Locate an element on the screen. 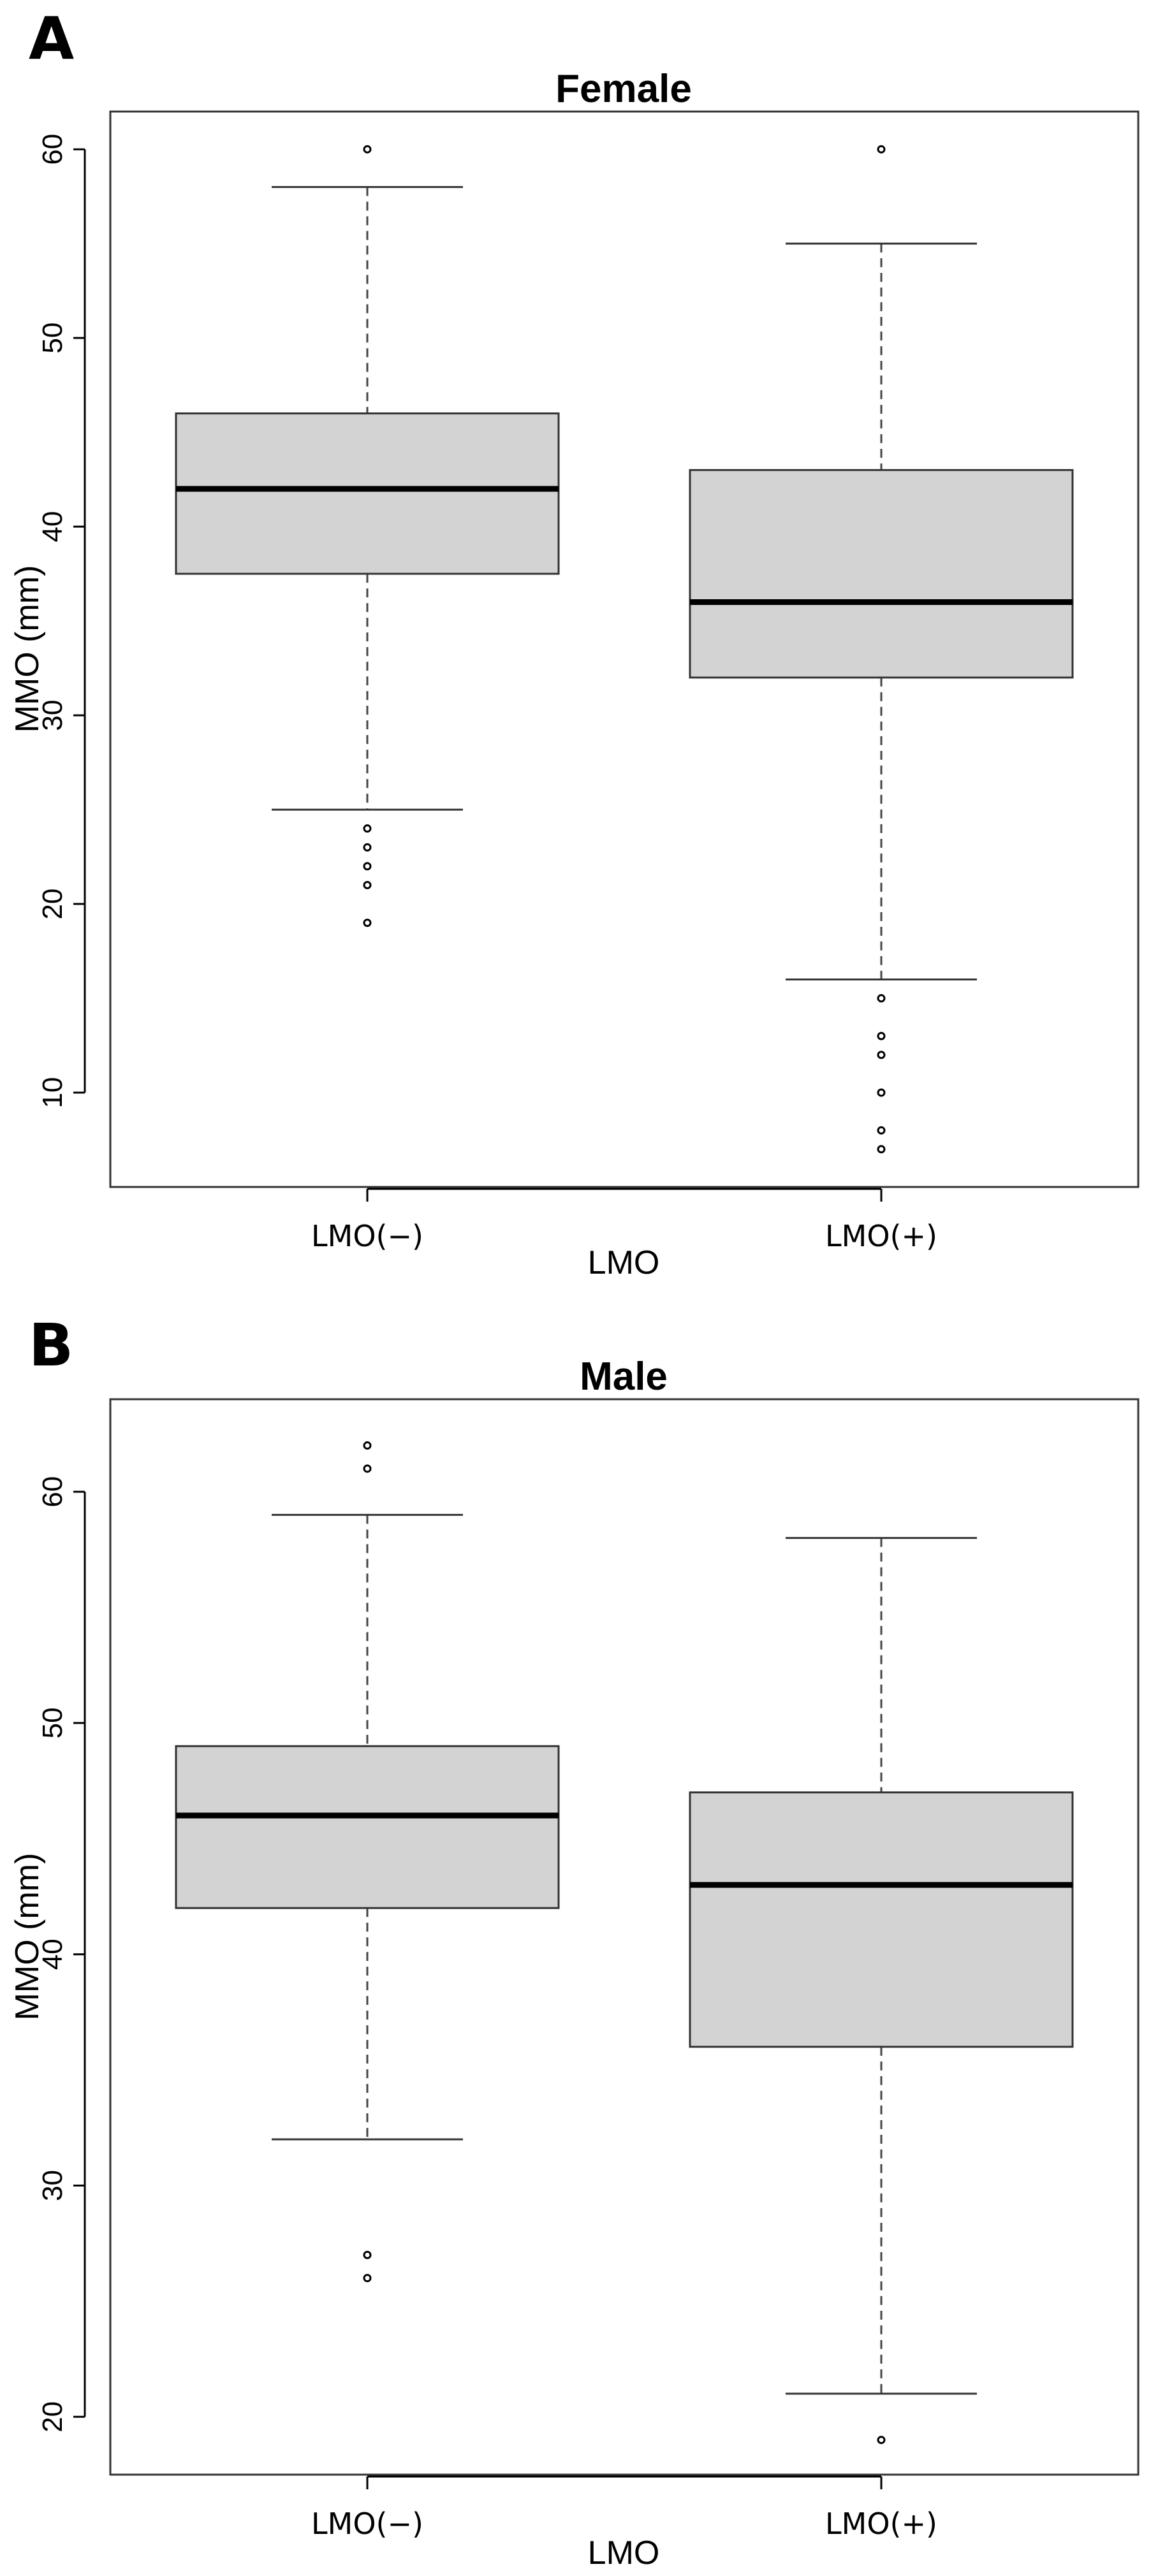  y-axis-label-male: MMO (mm) is located at coordinates (27, 1937).